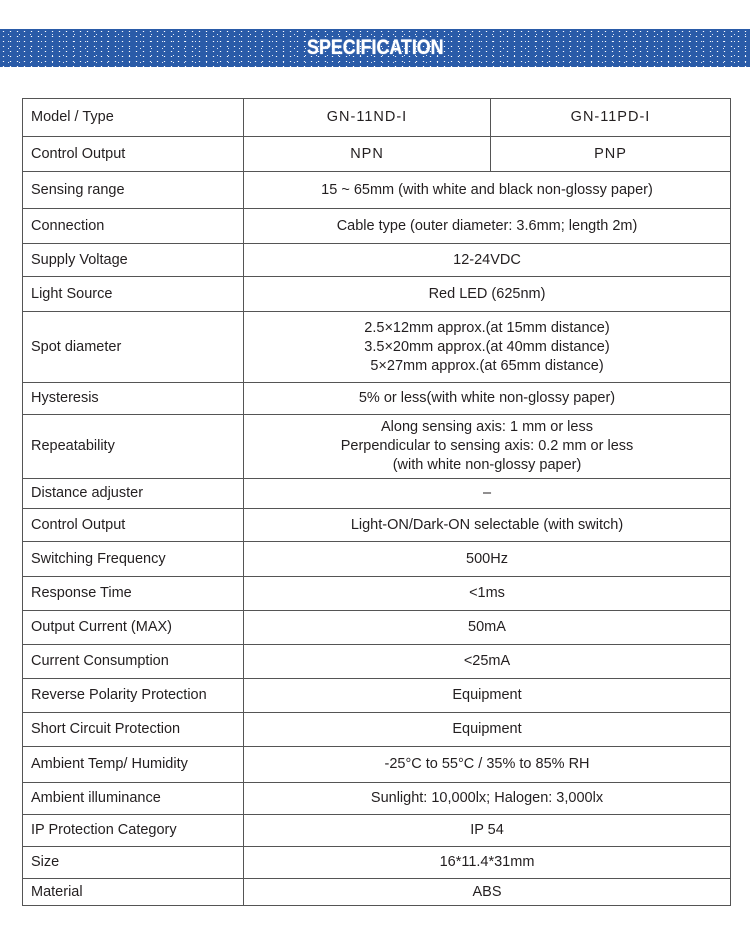 The height and width of the screenshot is (932, 750). I want to click on row-value: <1ms, so click(487, 593).